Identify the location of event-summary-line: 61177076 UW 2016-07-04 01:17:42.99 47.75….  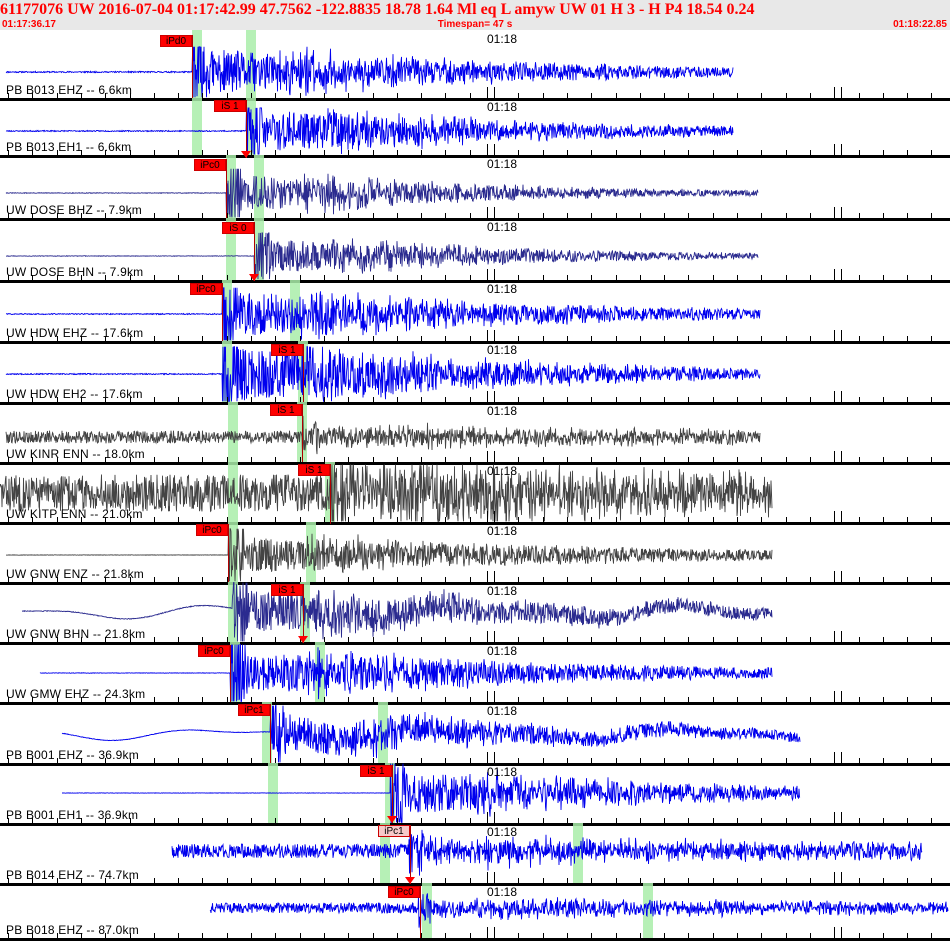
(377, 9).